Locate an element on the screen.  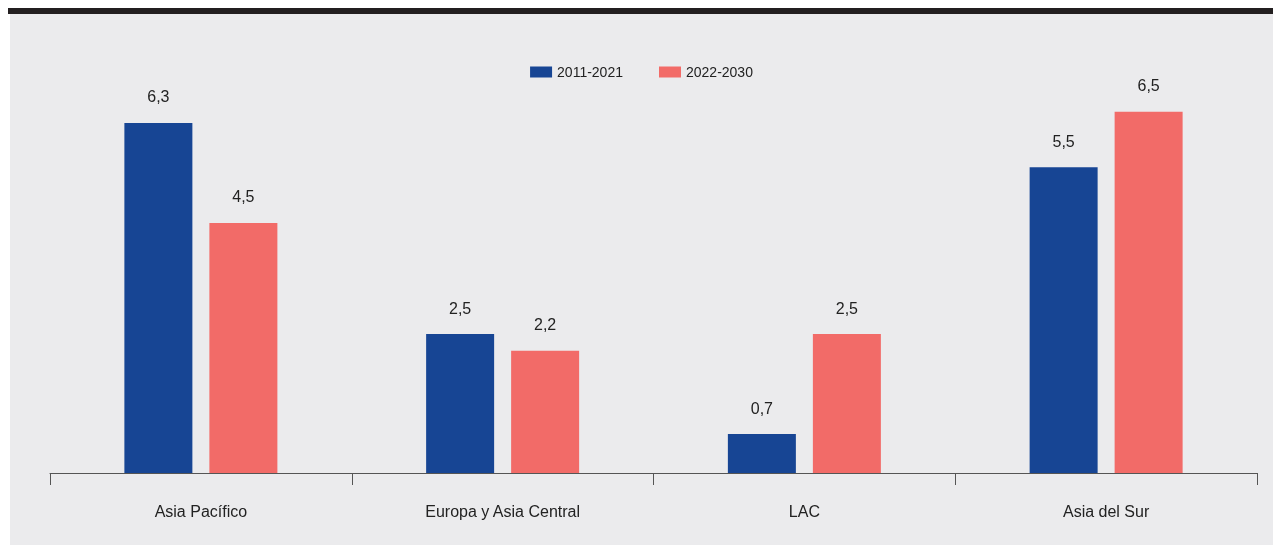
data-label: 0,7 is located at coordinates (762, 408).